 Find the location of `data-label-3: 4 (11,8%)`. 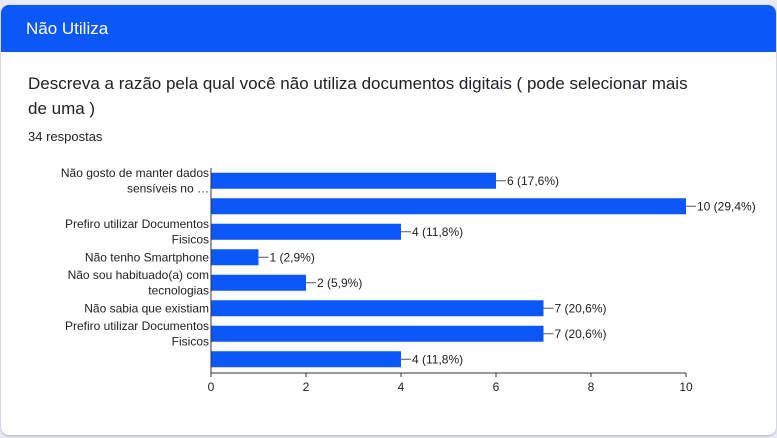

data-label-3: 4 (11,8%) is located at coordinates (437, 232).